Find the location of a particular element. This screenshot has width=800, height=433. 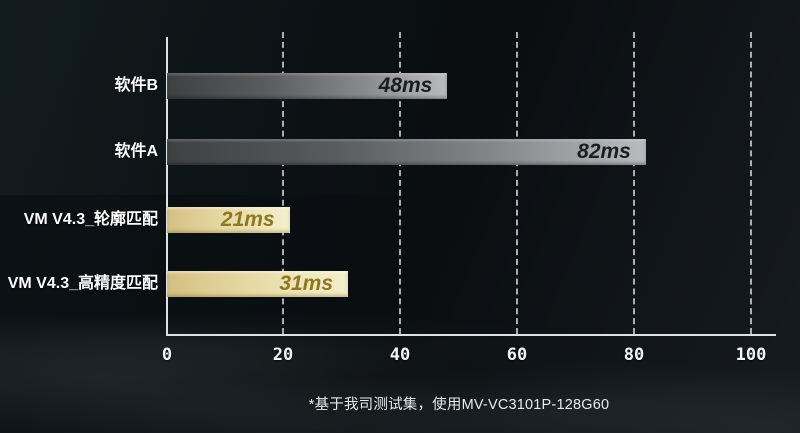

category-label-vm-contour-match: VM V4.3_轮廓匹配 is located at coordinates (90, 219).